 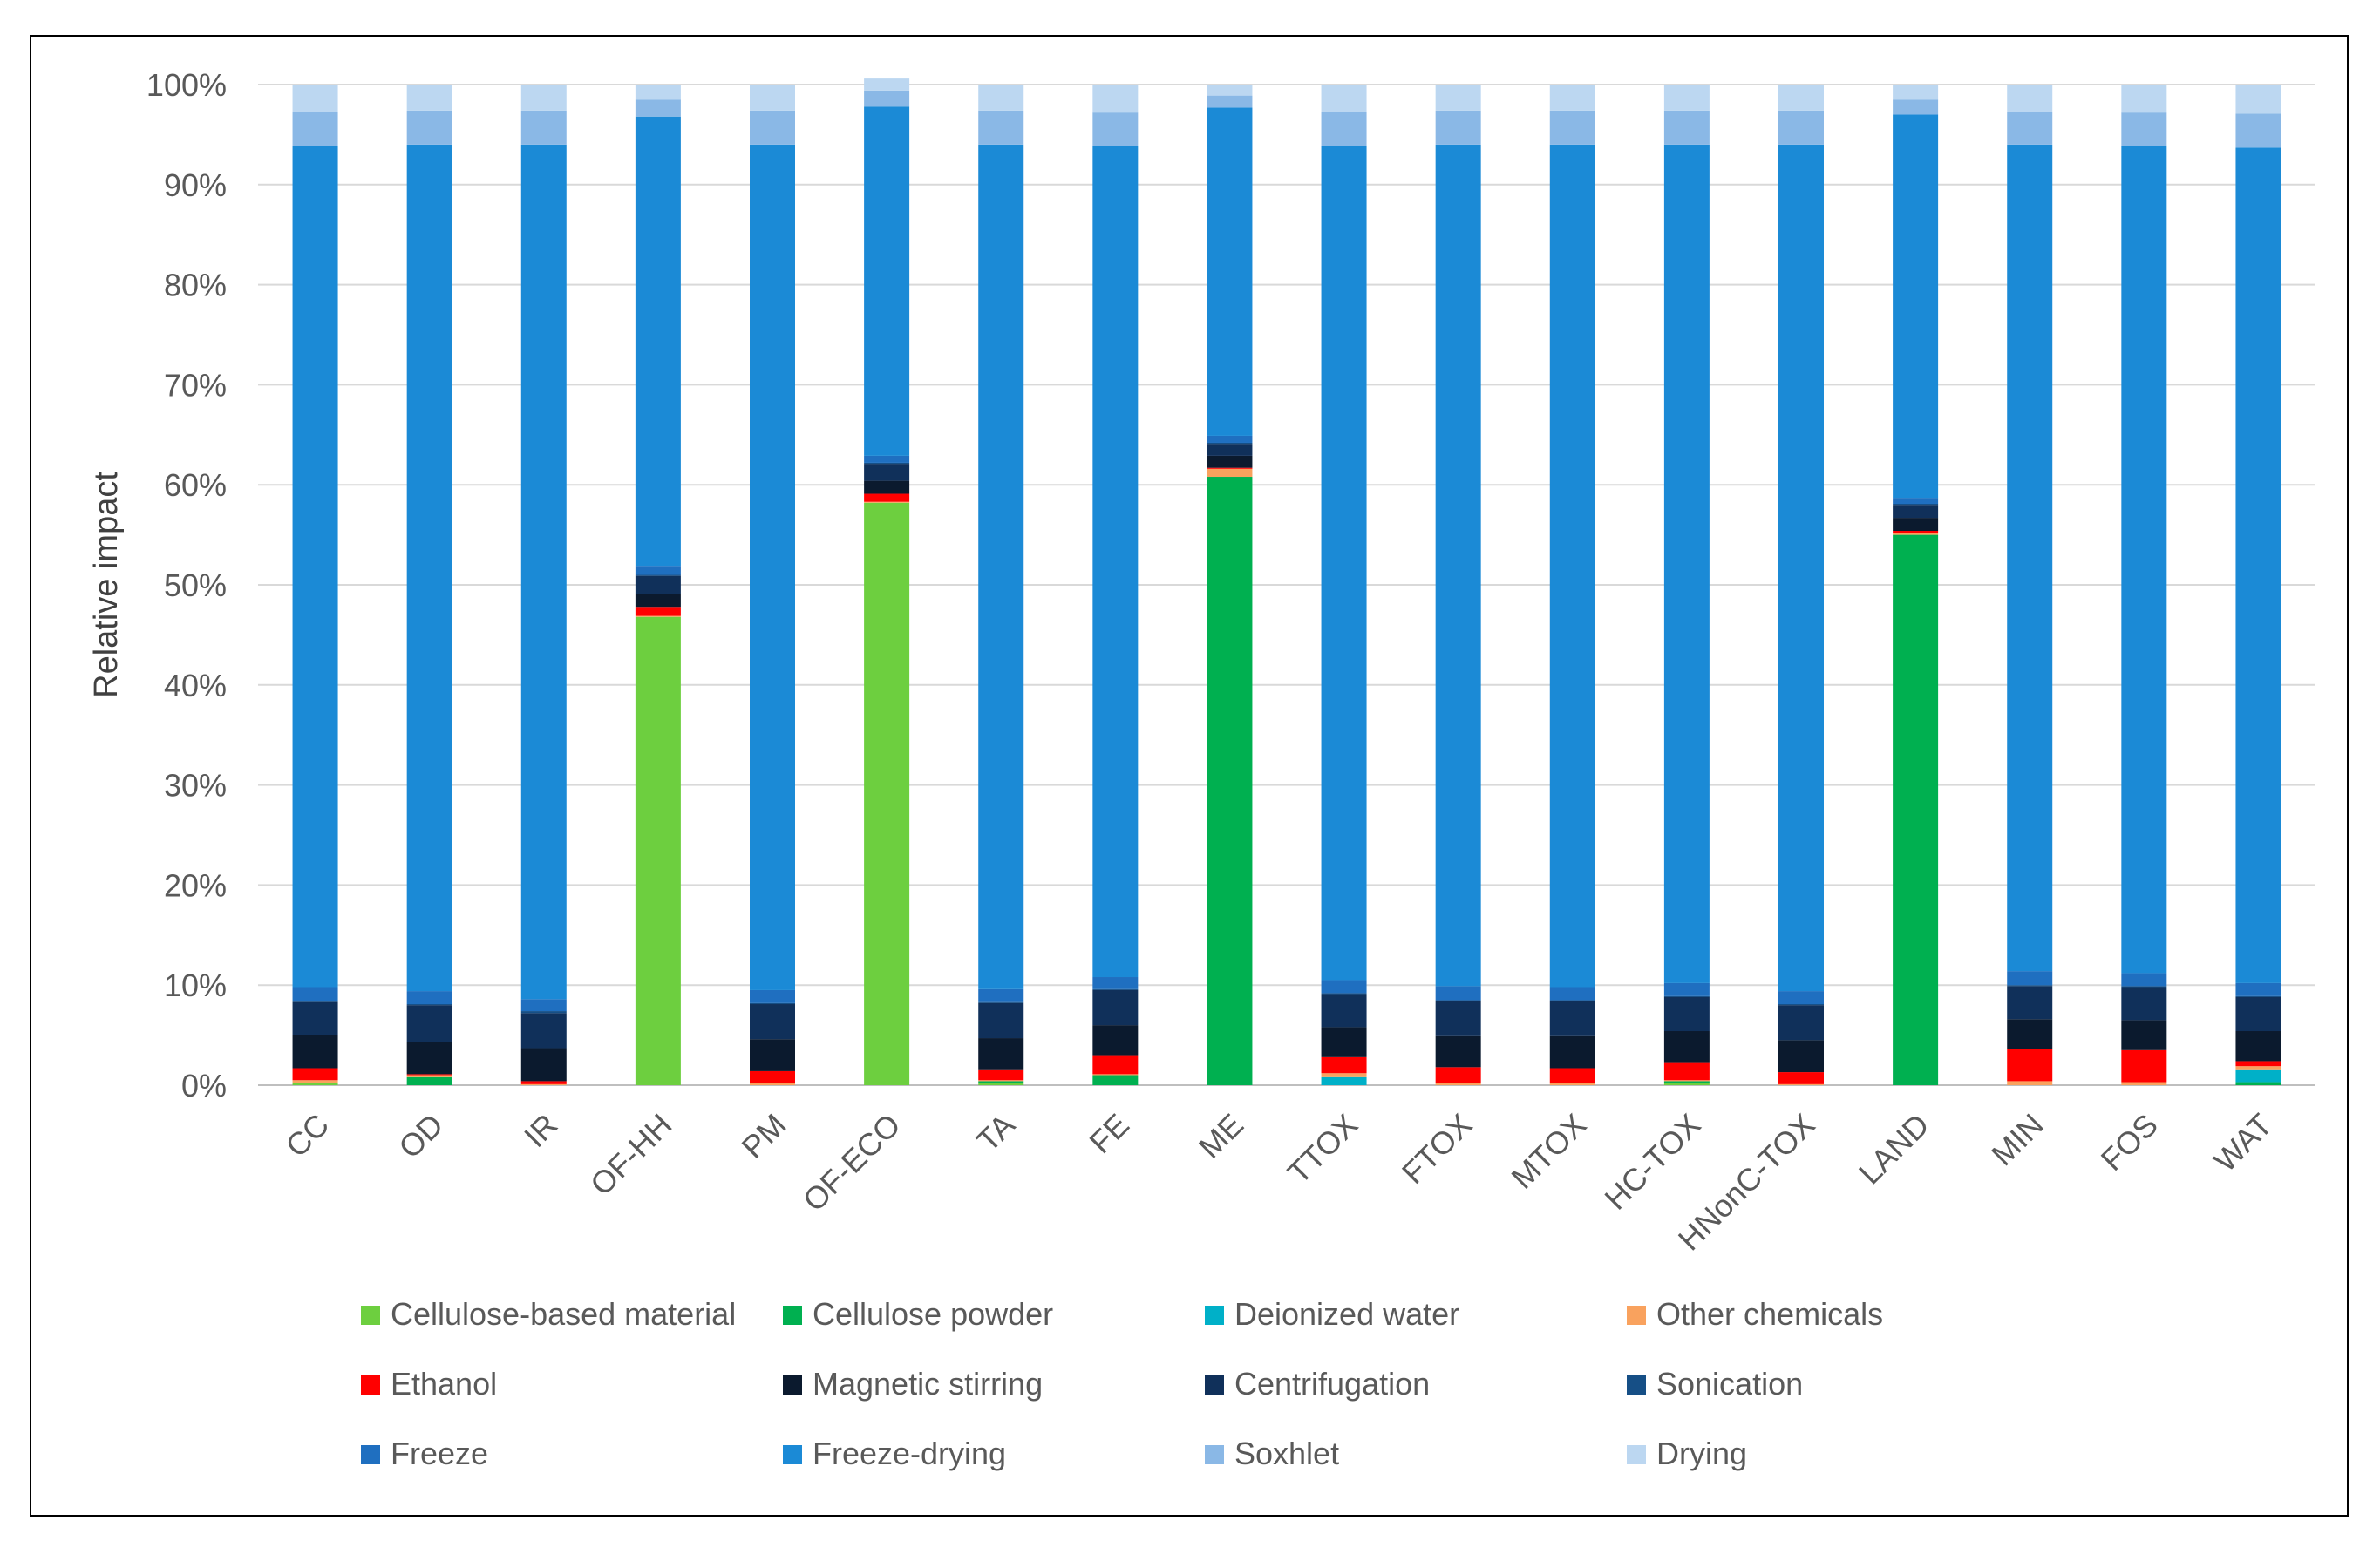 What do you see at coordinates (631, 1155) in the screenshot?
I see `x-tick-label: OF-HH` at bounding box center [631, 1155].